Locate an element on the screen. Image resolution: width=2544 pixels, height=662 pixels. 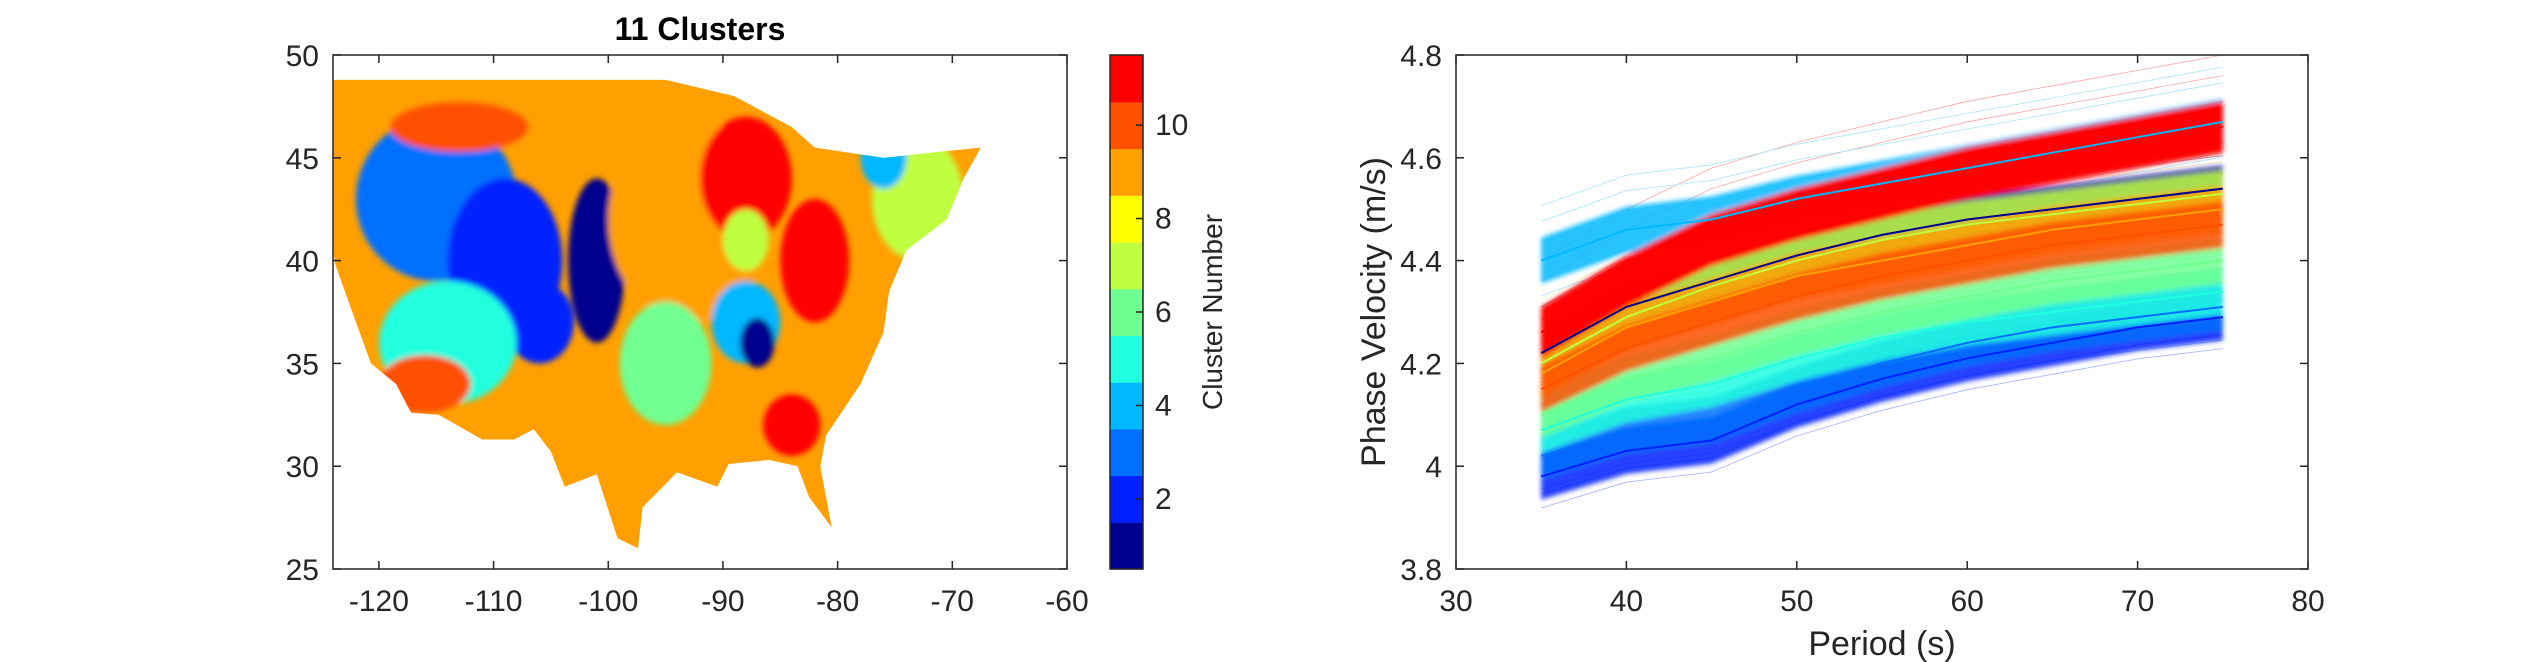
map-y-tick-label: 30 is located at coordinates (302, 467).